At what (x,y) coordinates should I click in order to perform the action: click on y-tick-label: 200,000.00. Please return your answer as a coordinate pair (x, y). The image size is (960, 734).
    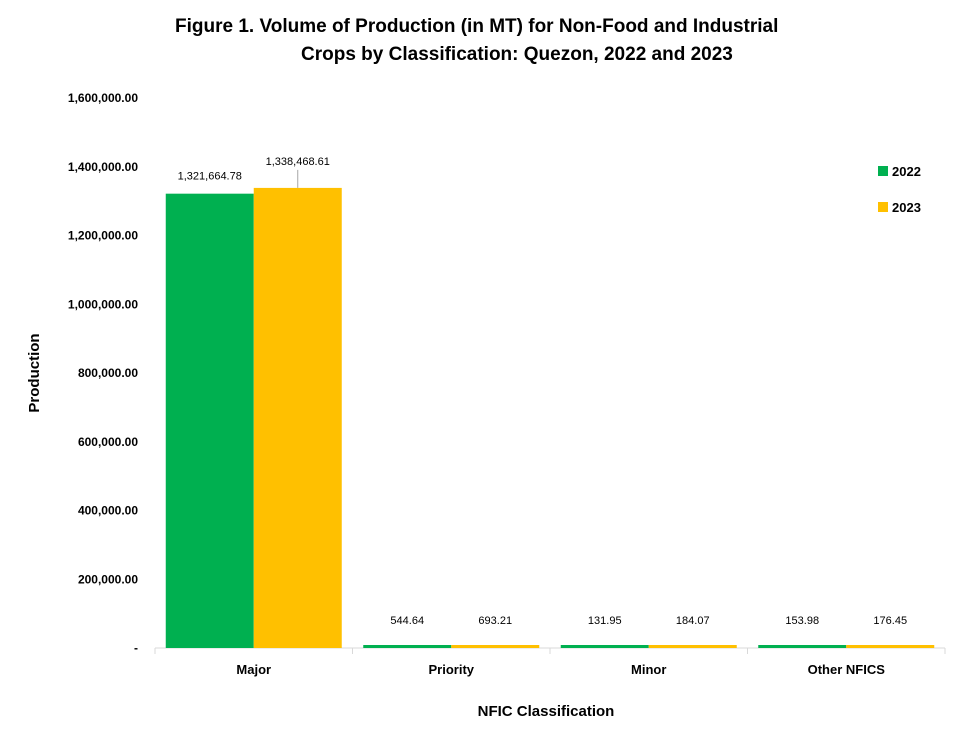
    Looking at the image, I should click on (108, 579).